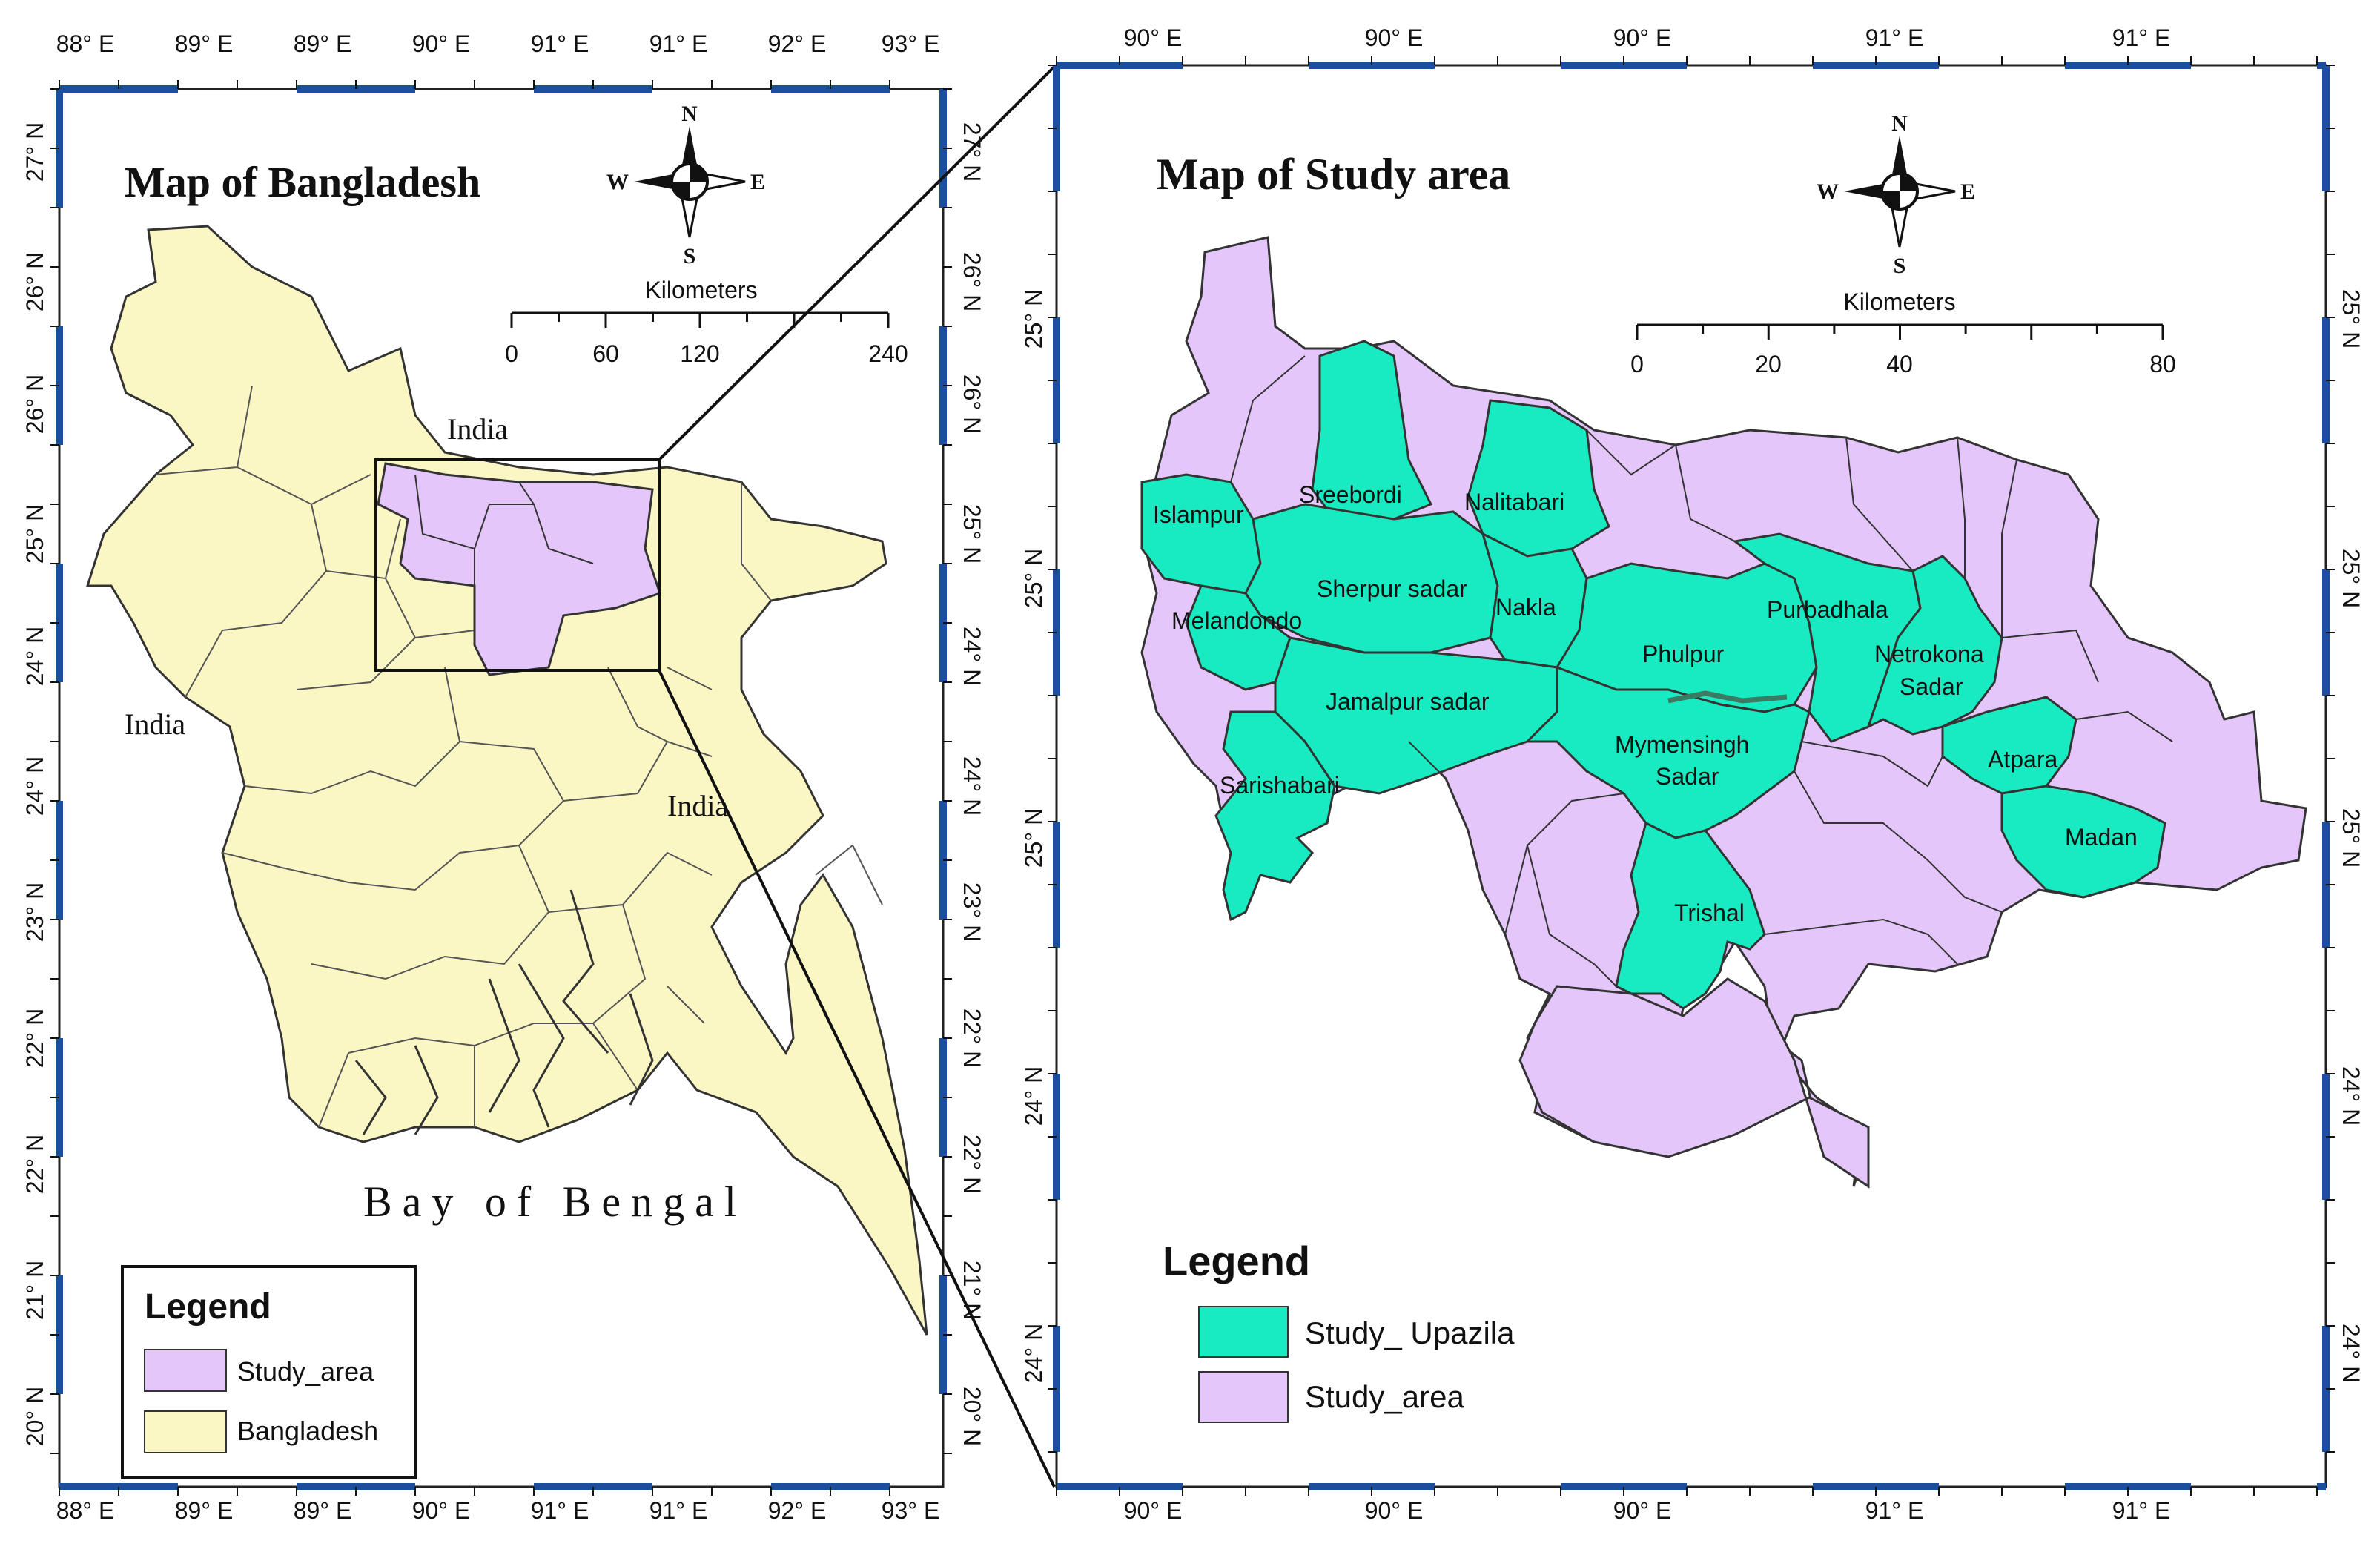 This screenshot has width=2380, height=1555. What do you see at coordinates (208, 1307) in the screenshot?
I see `legend-title: Legend` at bounding box center [208, 1307].